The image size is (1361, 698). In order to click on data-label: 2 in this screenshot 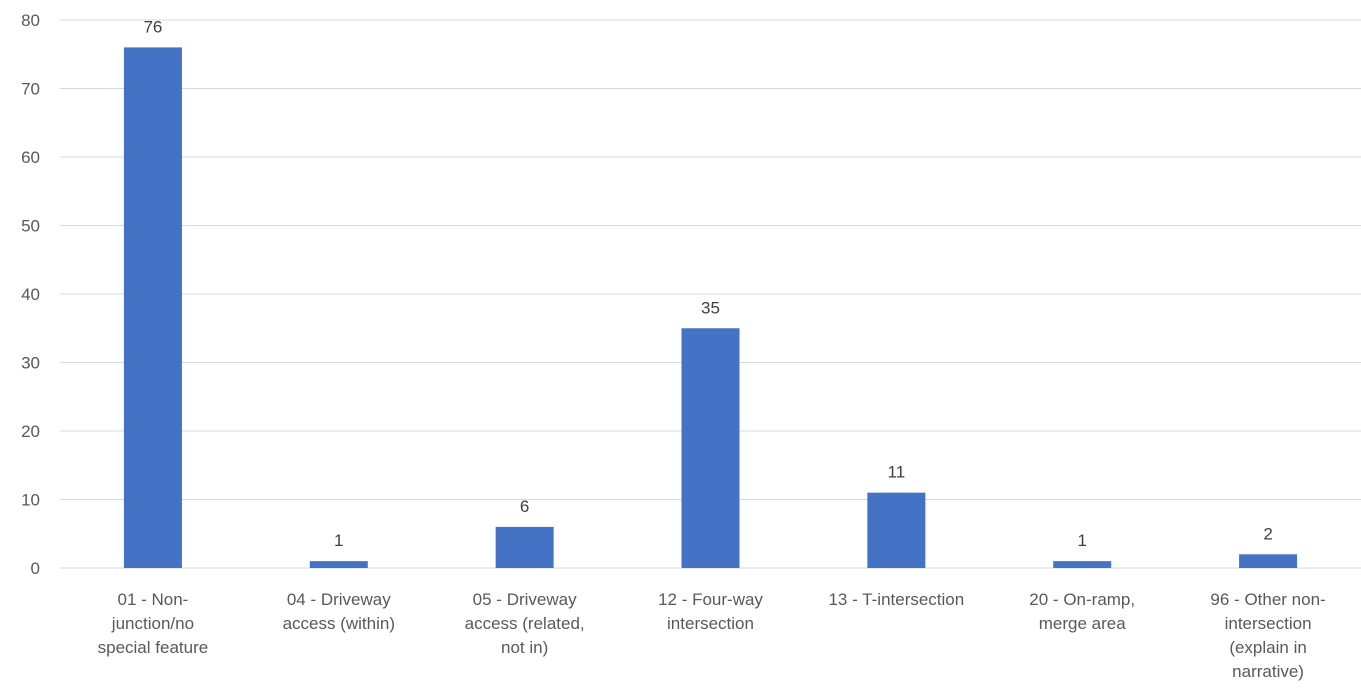, I will do `click(1267, 533)`.